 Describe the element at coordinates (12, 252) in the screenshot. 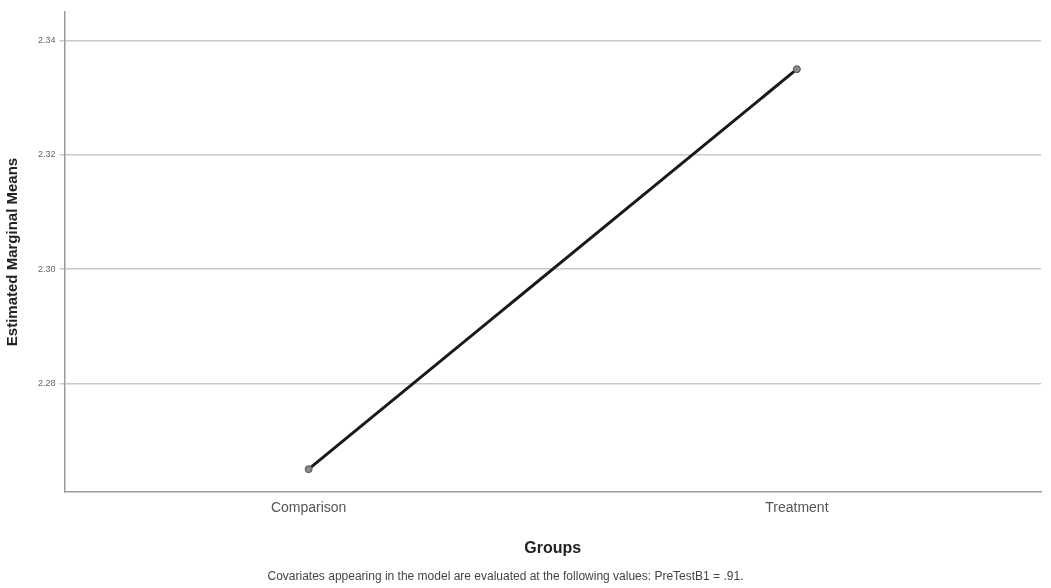

I see `y-axis-title: Estimated Marginal Means` at that location.